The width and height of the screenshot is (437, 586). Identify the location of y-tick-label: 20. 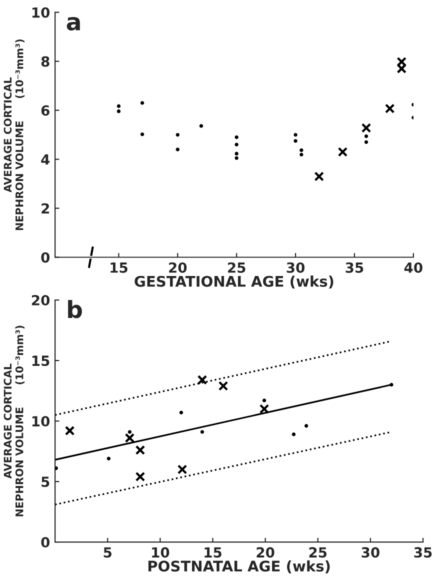
(41, 300).